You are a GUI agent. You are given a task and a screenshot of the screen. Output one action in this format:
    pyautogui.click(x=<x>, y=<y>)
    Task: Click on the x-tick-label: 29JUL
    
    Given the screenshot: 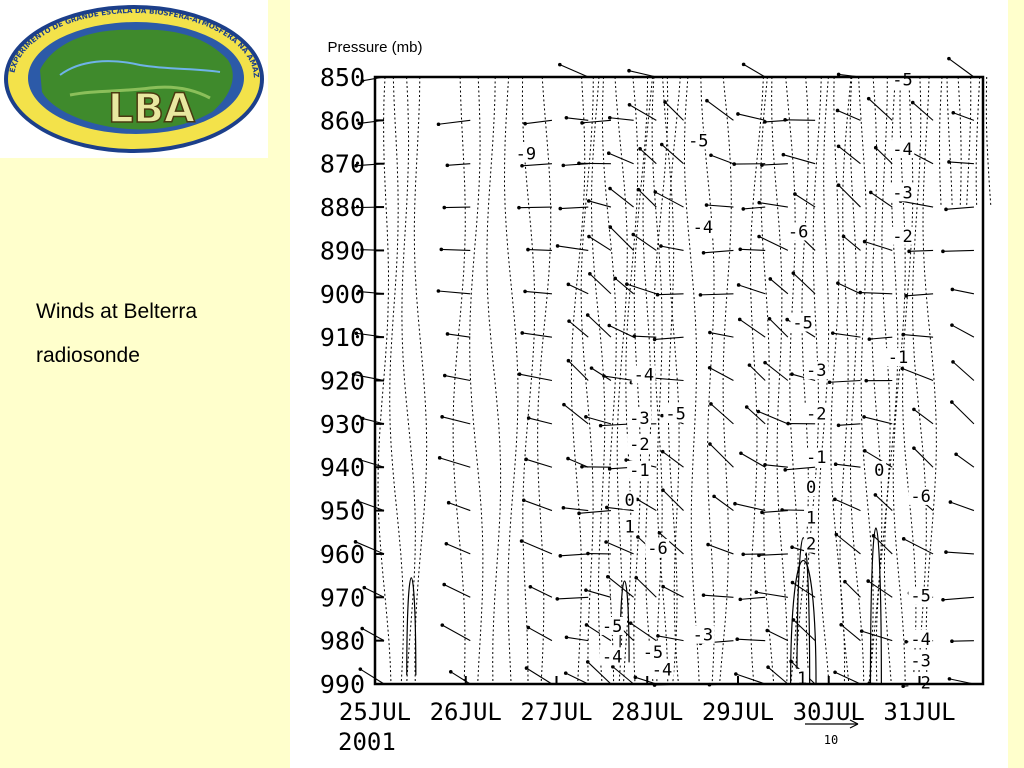 What is the action you would take?
    pyautogui.click(x=738, y=712)
    